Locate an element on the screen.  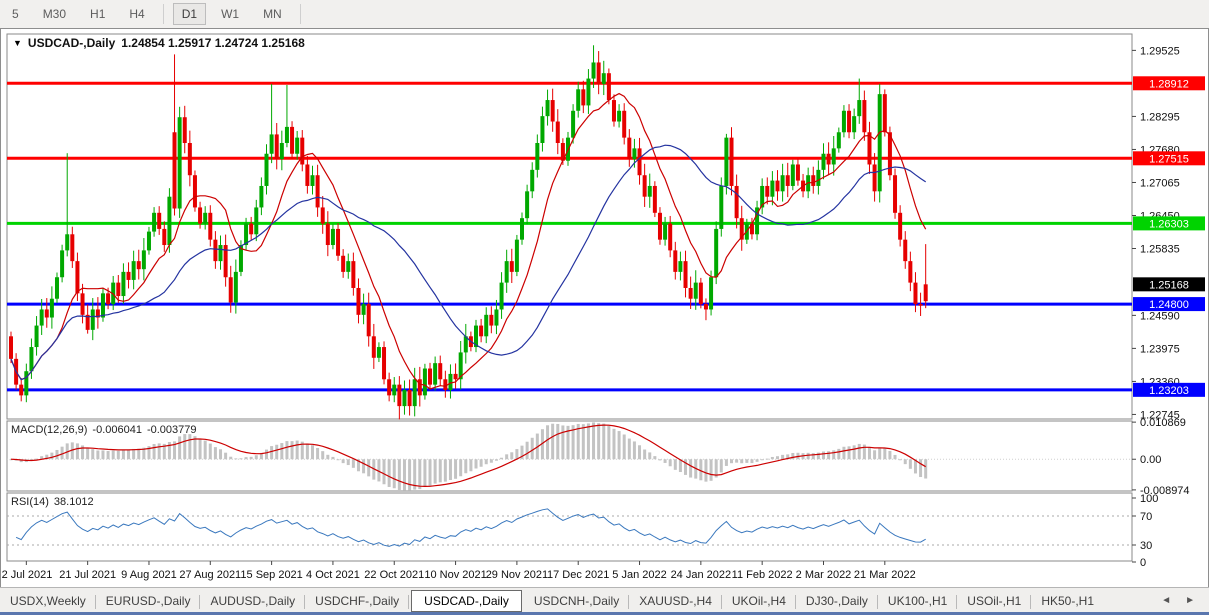
symbol-tab-USDX-Weekly: USDX,Weekly is located at coordinates (48, 601).